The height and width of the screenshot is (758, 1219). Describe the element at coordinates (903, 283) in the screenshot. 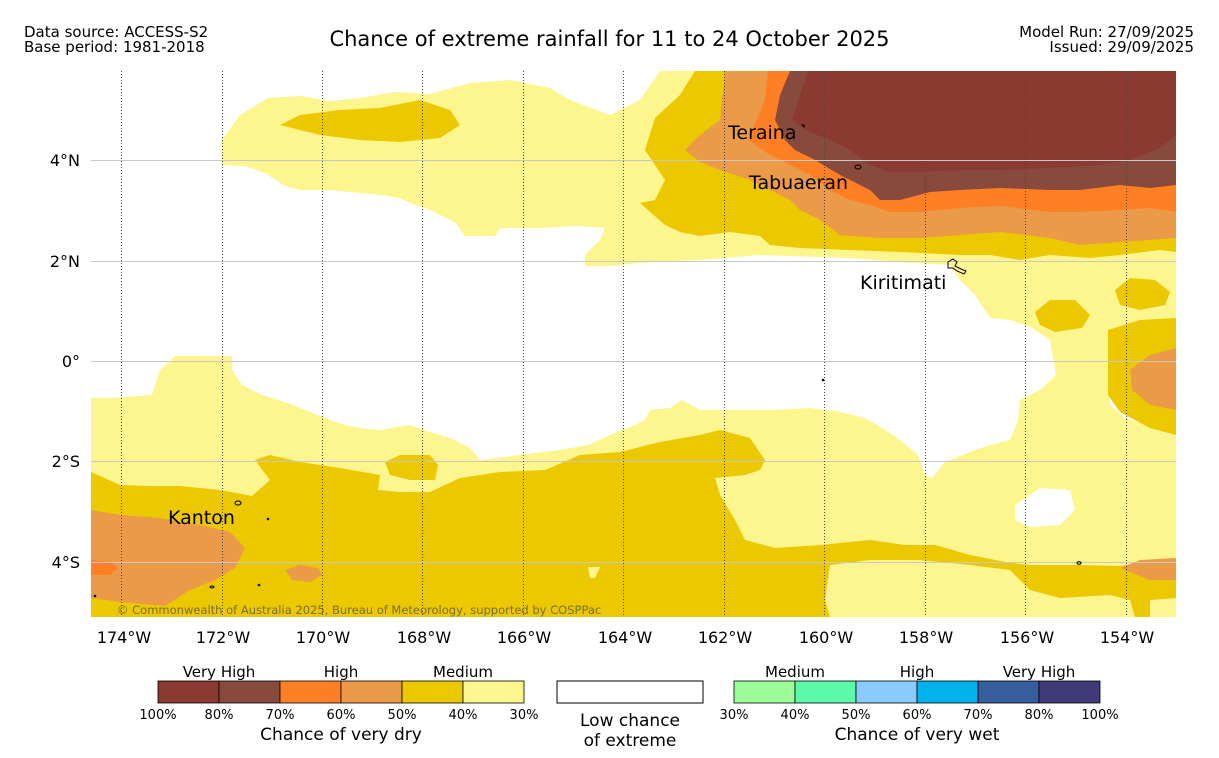

I see `place-label-kiritimati: Kiritimati` at that location.